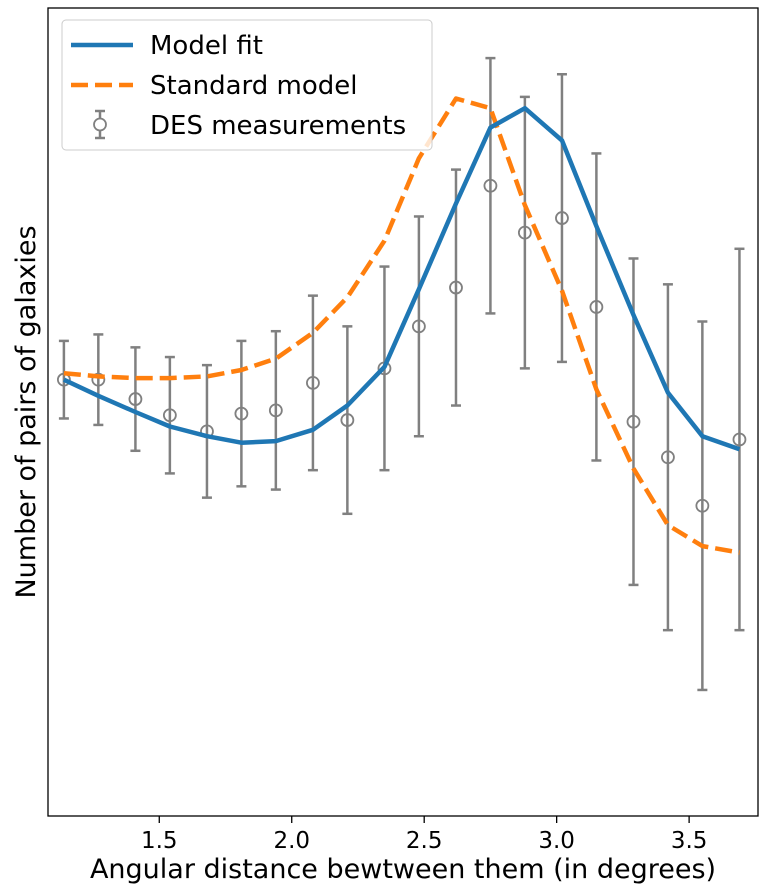 Image resolution: width=760 pixels, height=894 pixels. I want to click on y-axis-label: Number of pairs of galaxies, so click(26, 411).